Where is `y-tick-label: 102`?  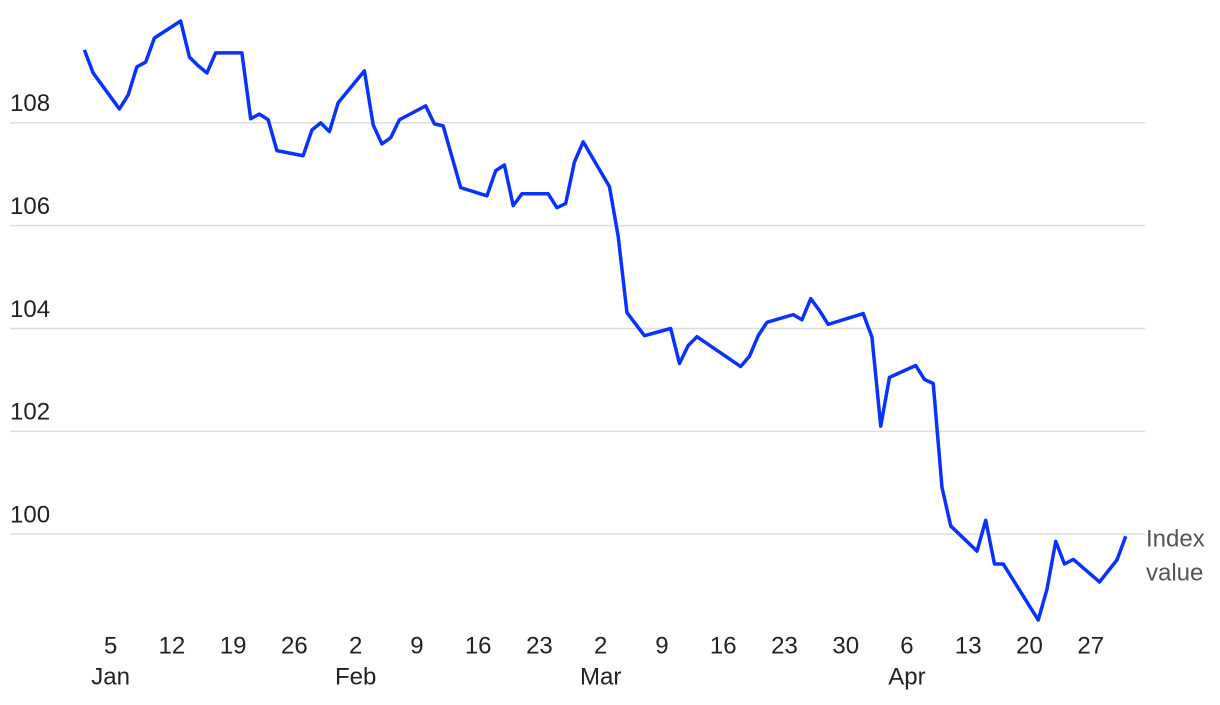 y-tick-label: 102 is located at coordinates (30, 412).